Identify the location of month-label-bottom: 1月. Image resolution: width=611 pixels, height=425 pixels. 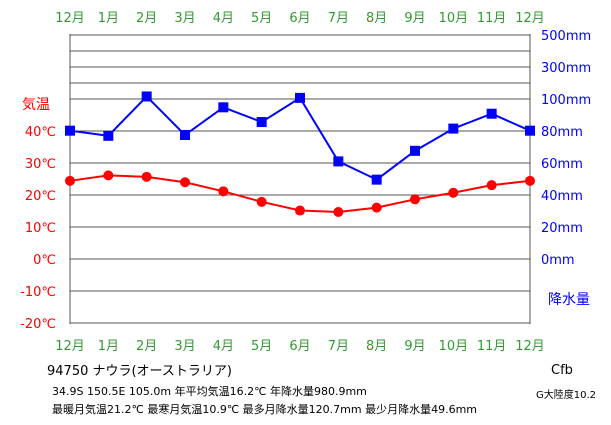
(108, 346).